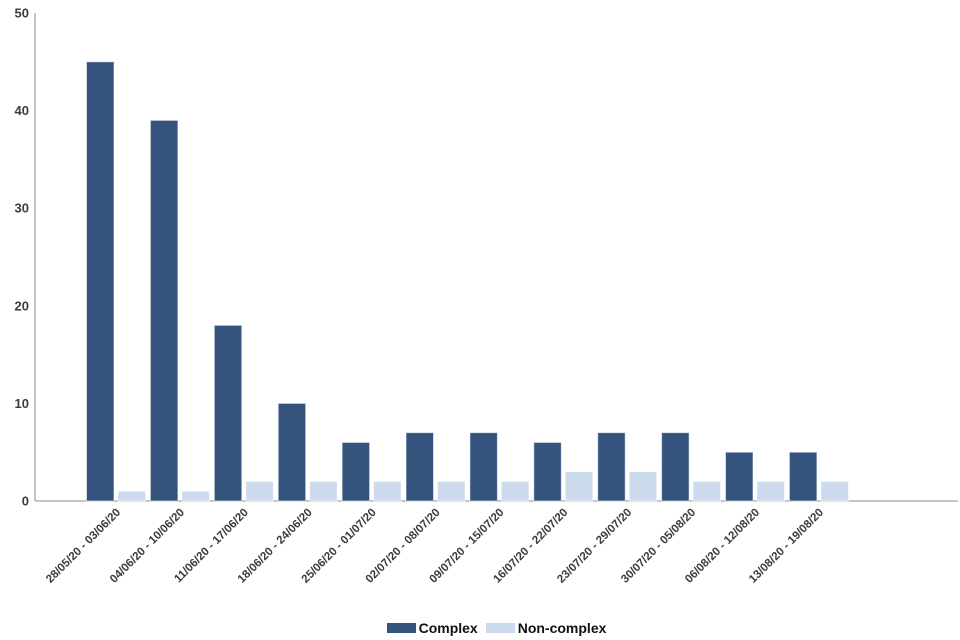  What do you see at coordinates (22, 110) in the screenshot?
I see `y-axis-label: 40` at bounding box center [22, 110].